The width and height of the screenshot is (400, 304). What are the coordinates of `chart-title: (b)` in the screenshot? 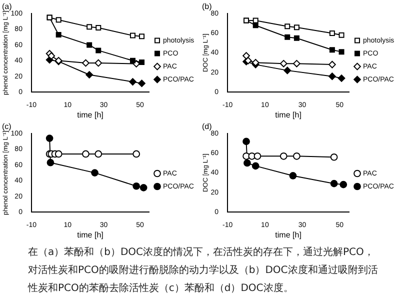 It's located at (207, 7).